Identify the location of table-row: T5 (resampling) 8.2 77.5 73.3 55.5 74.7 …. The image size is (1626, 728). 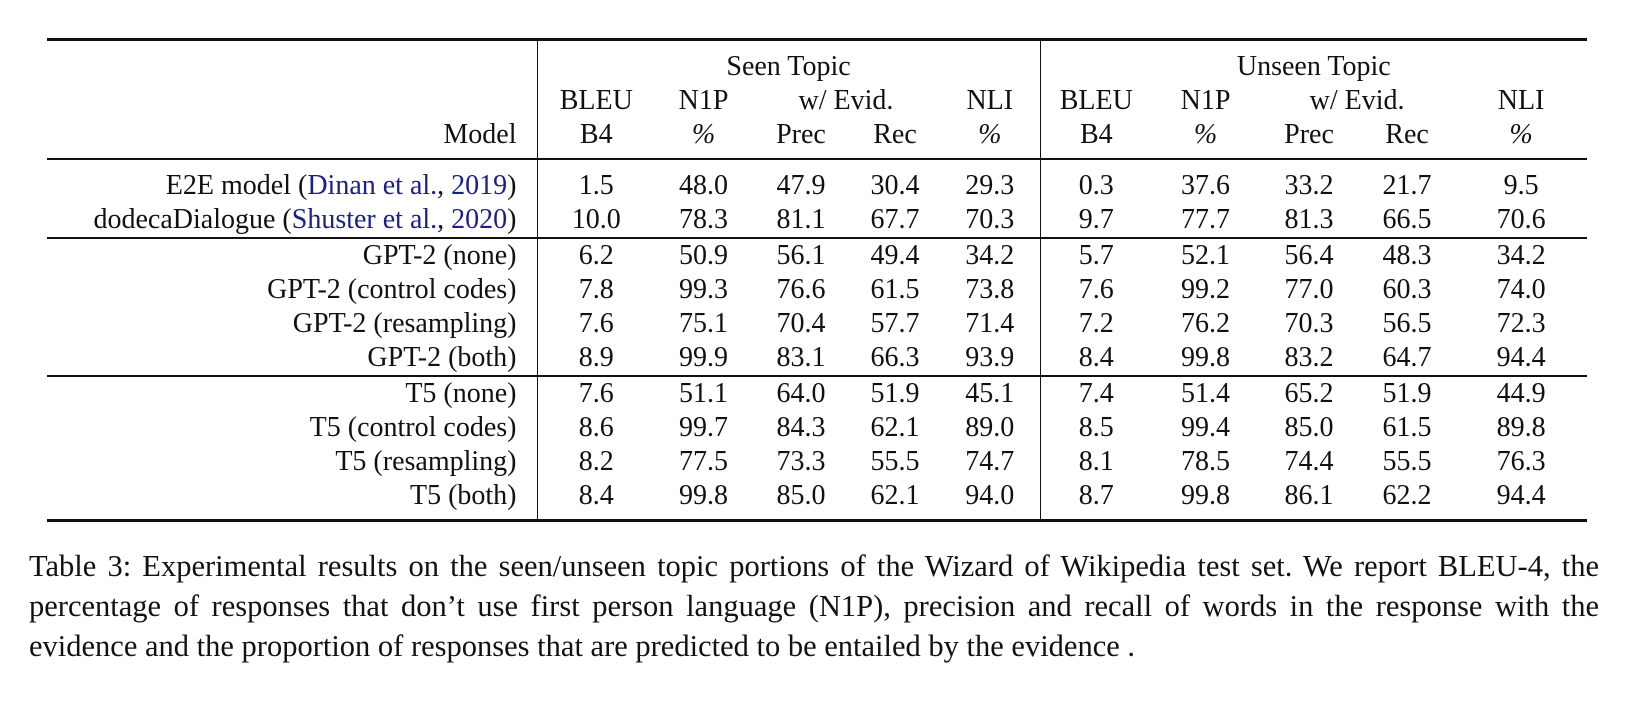
(817, 462).